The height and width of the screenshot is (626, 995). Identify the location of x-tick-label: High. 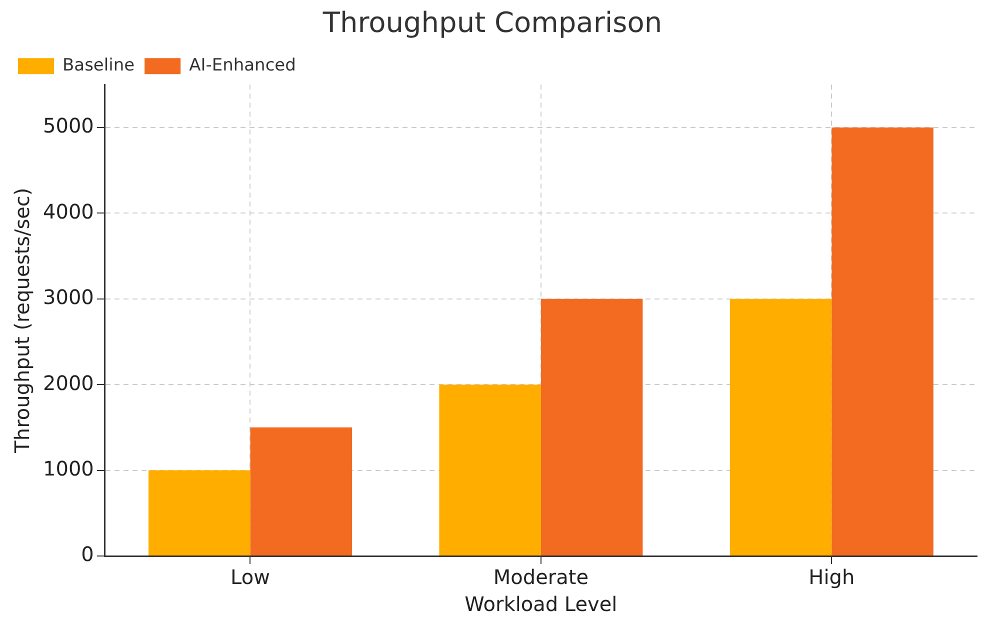
(831, 577).